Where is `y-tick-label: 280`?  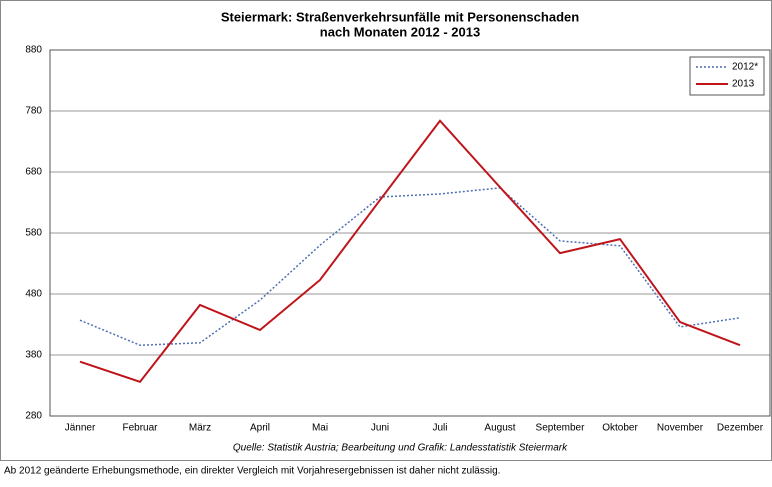
y-tick-label: 280 is located at coordinates (33, 416).